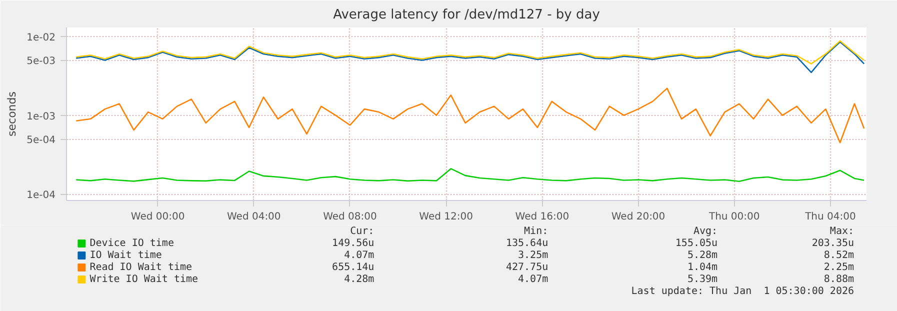 Image resolution: width=897 pixels, height=311 pixels. Describe the element at coordinates (466, 15) in the screenshot. I see `chart-title: Average latency for /dev/md127 - by day` at that location.